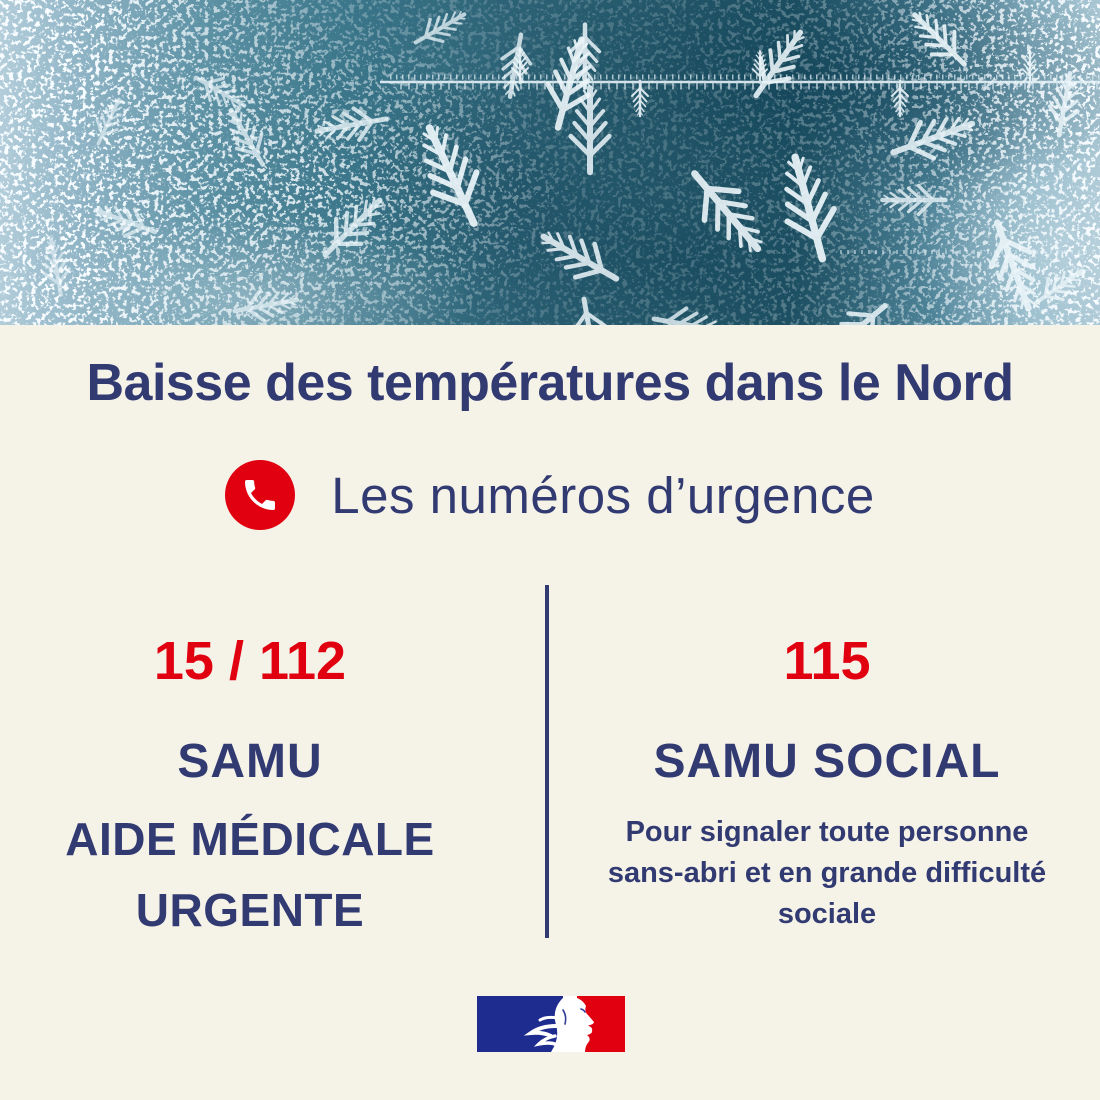 Image resolution: width=1100 pixels, height=1100 pixels. I want to click on page-title: Baisse des températures dans le Nord, so click(550, 383).